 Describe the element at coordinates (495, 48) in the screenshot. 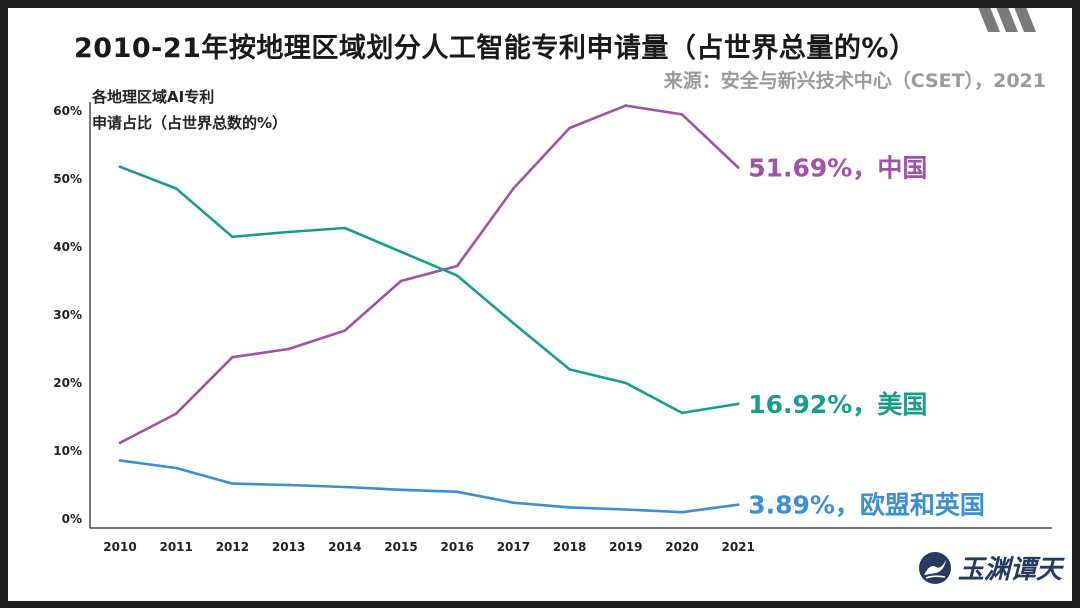

I see `chart-title: 2010-21年按地理区域划分人工智能专利申请量（占世界总量的%）` at that location.